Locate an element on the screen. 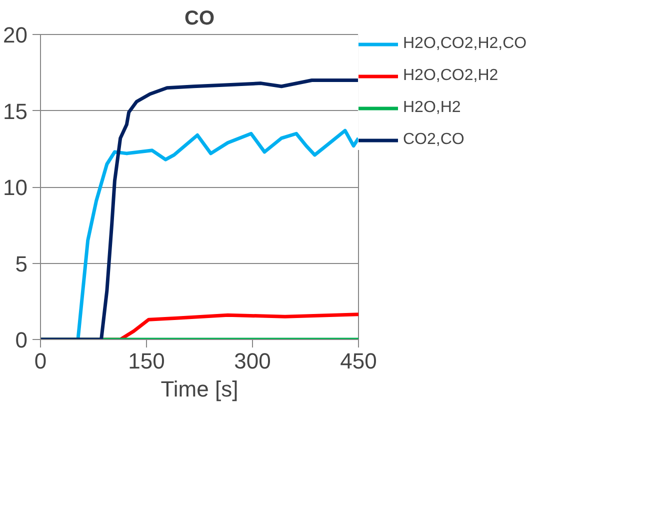 The image size is (670, 509). chart-title: CO is located at coordinates (199, 19).